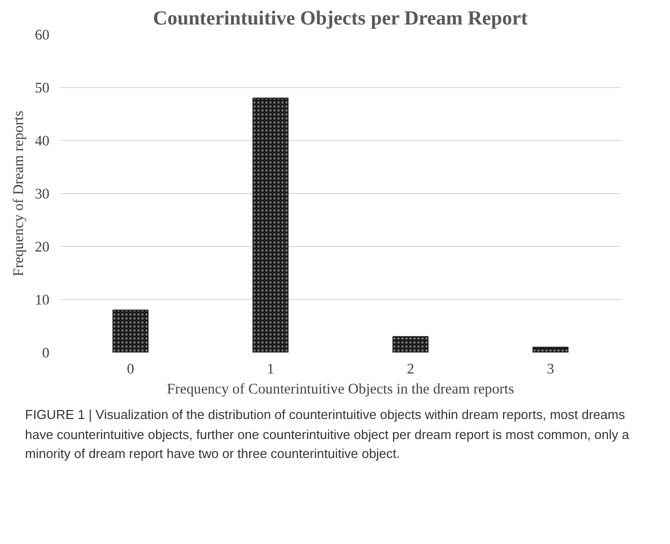 Image resolution: width=670 pixels, height=544 pixels. What do you see at coordinates (42, 194) in the screenshot?
I see `y-tick-label: 30` at bounding box center [42, 194].